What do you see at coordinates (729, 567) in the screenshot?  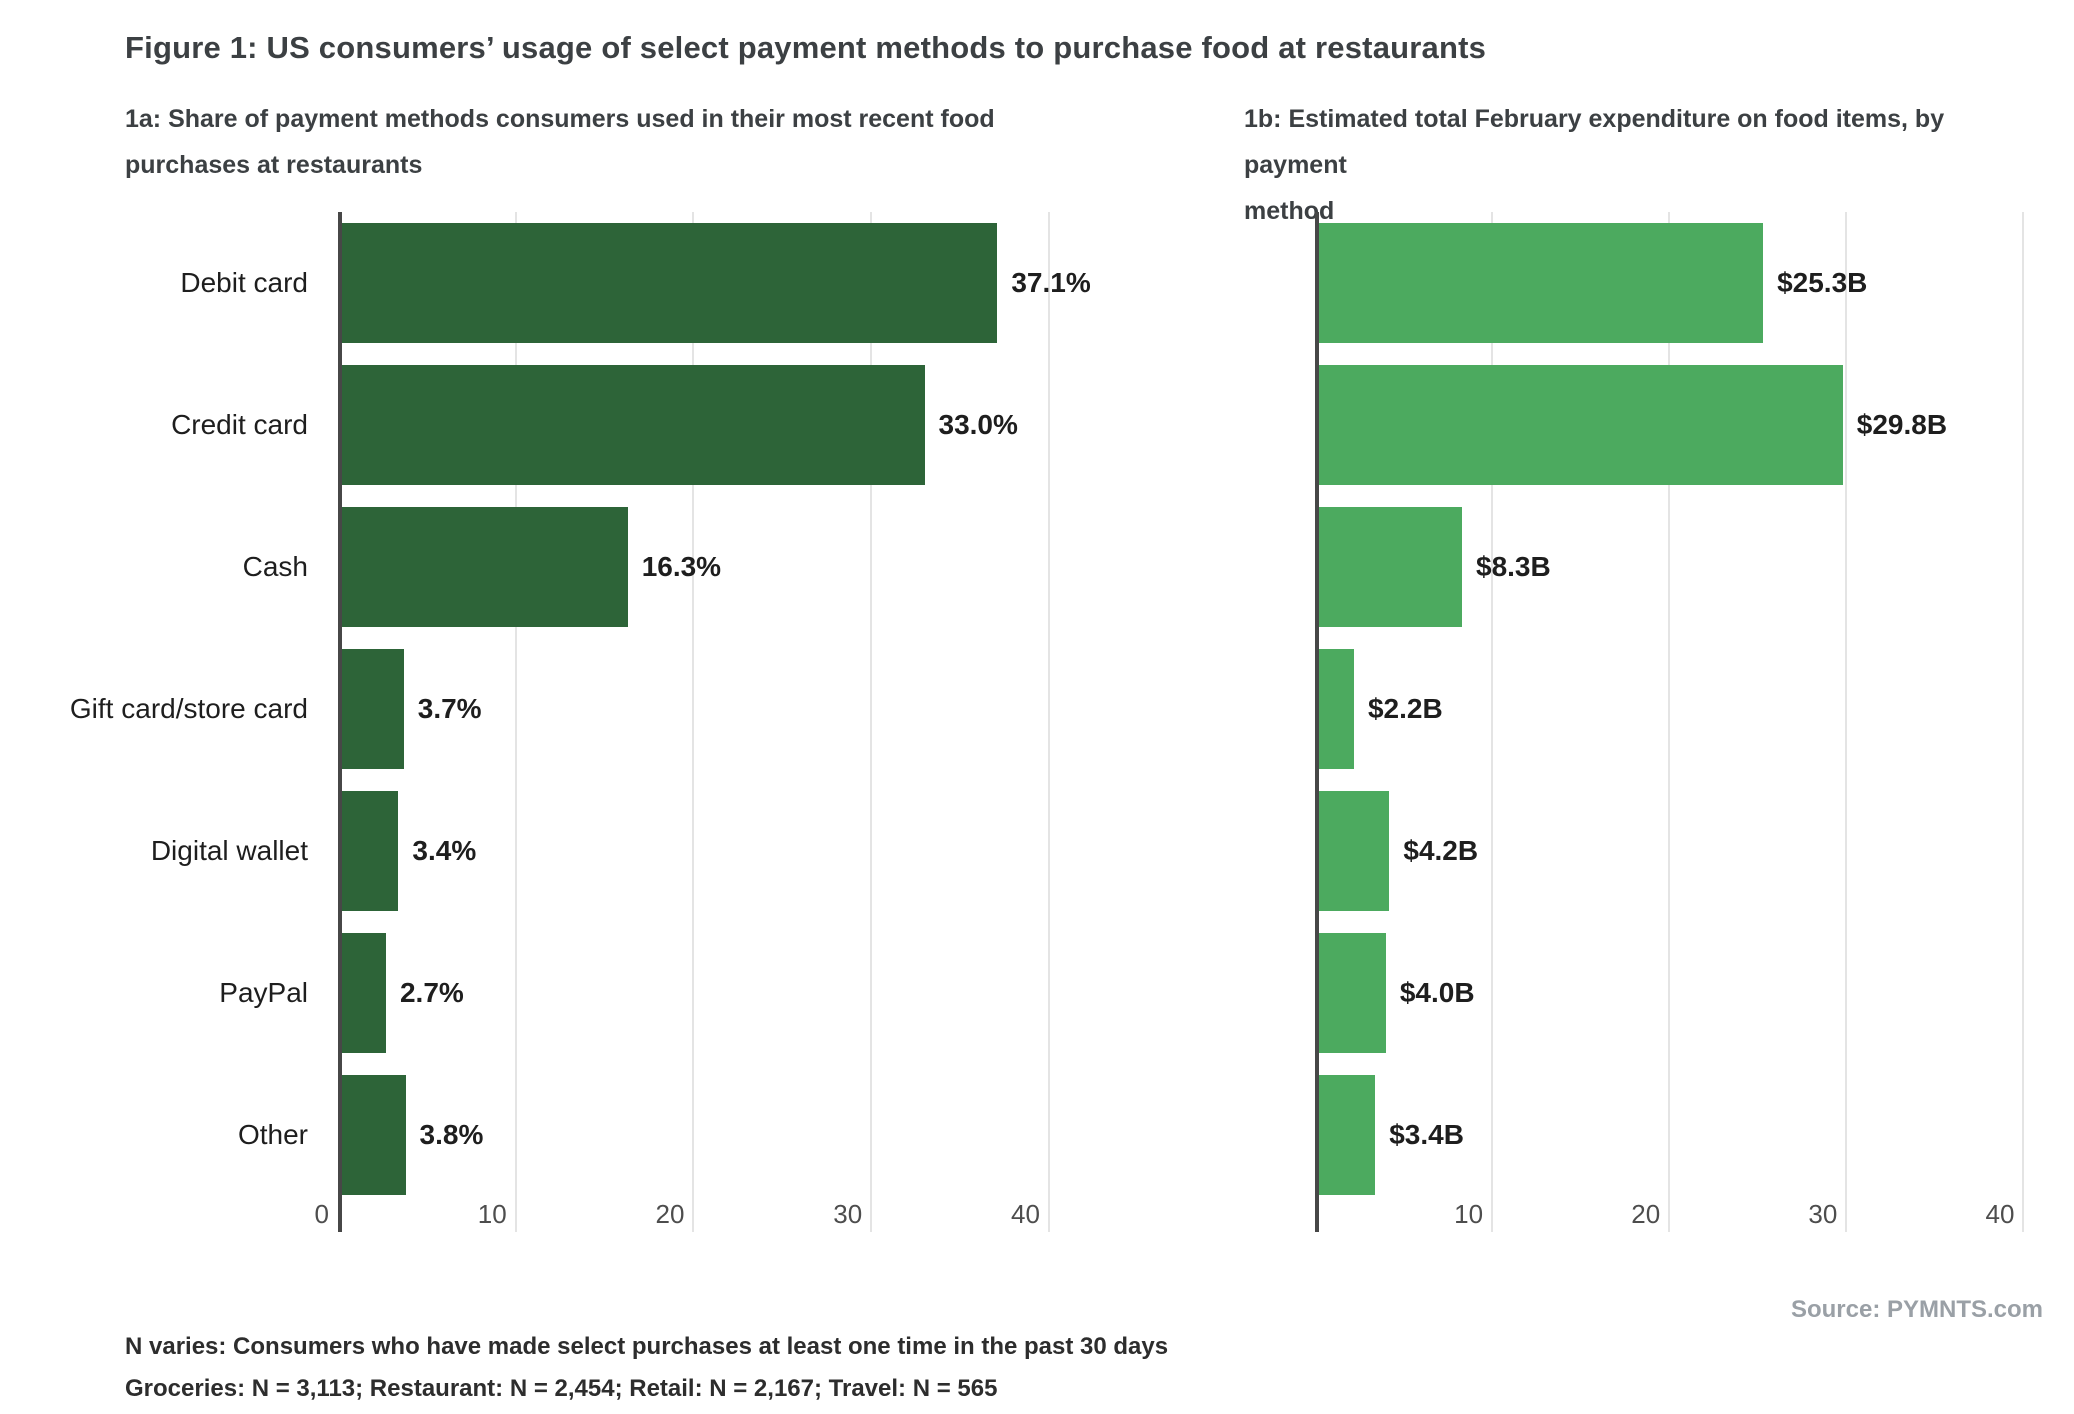 I see `bar-row-cash: 16.3%` at bounding box center [729, 567].